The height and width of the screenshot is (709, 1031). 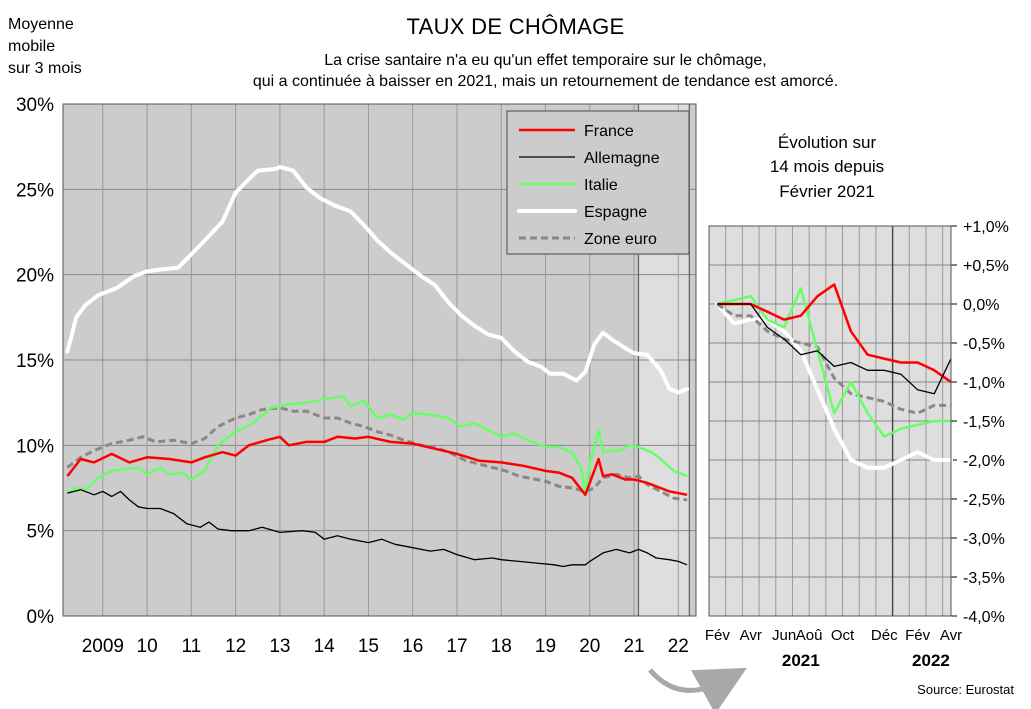 I want to click on series-line-espagne, so click(x=834, y=386).